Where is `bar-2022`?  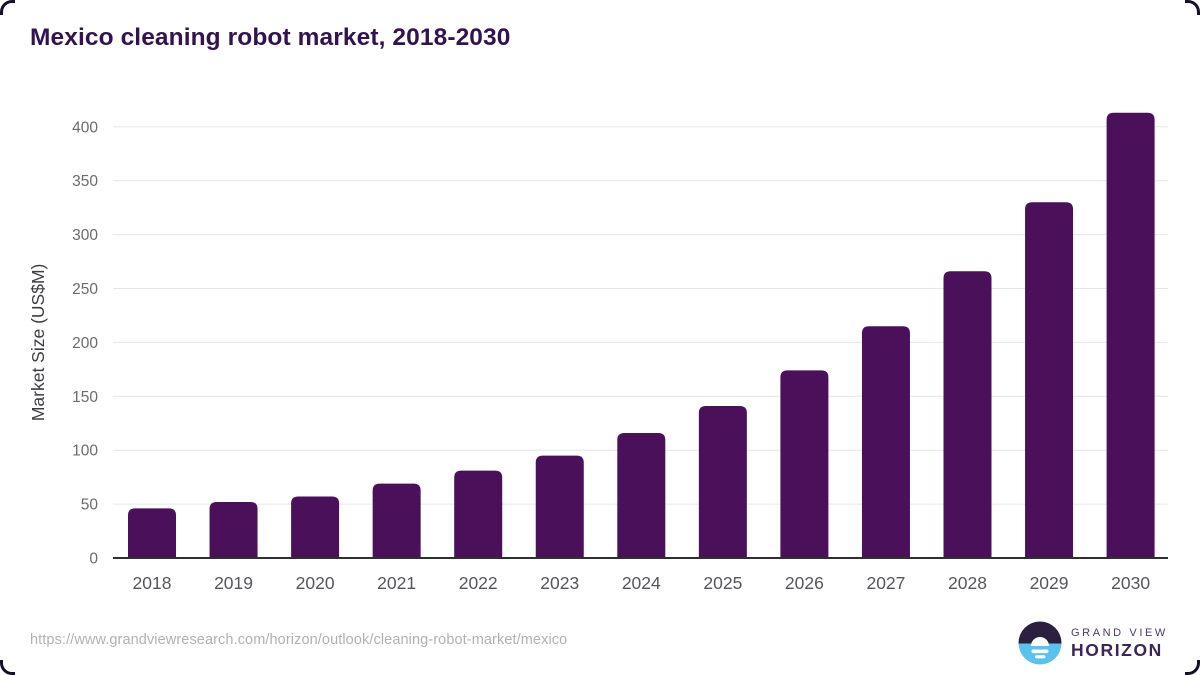 bar-2022 is located at coordinates (478, 513).